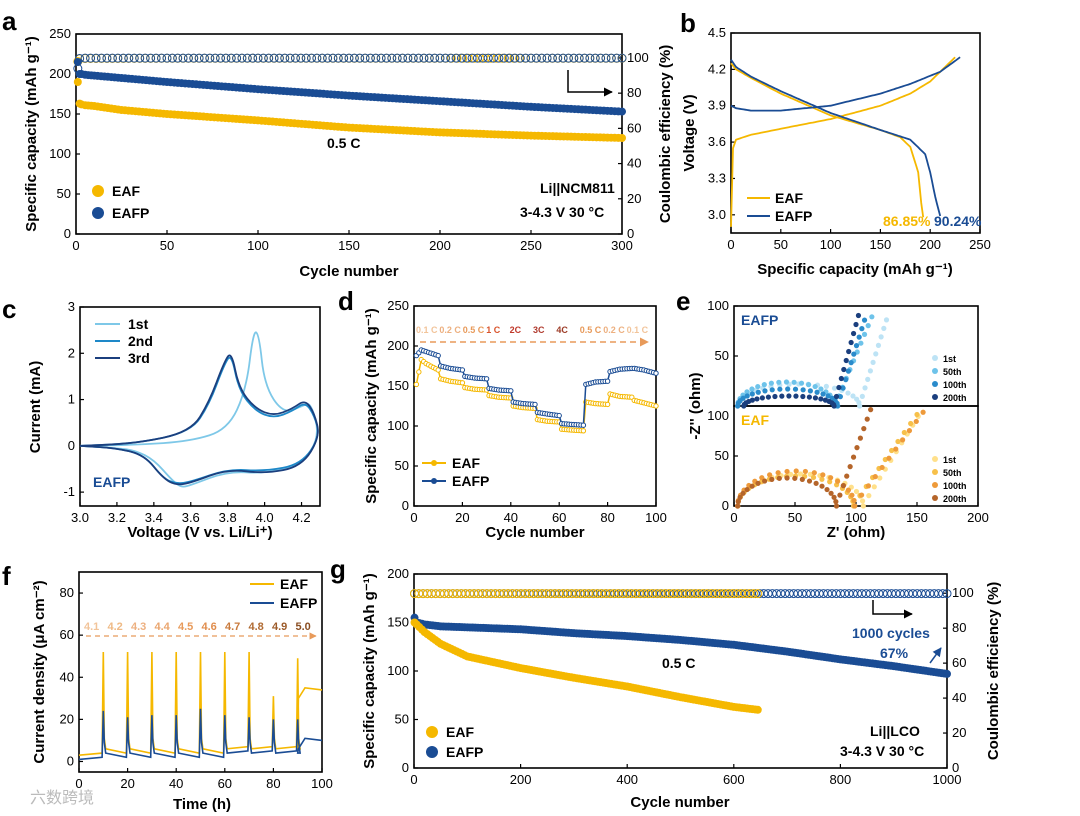  Describe the element at coordinates (185, 627) in the screenshot. I see `panel-f-voltage-label: 4.5` at that location.